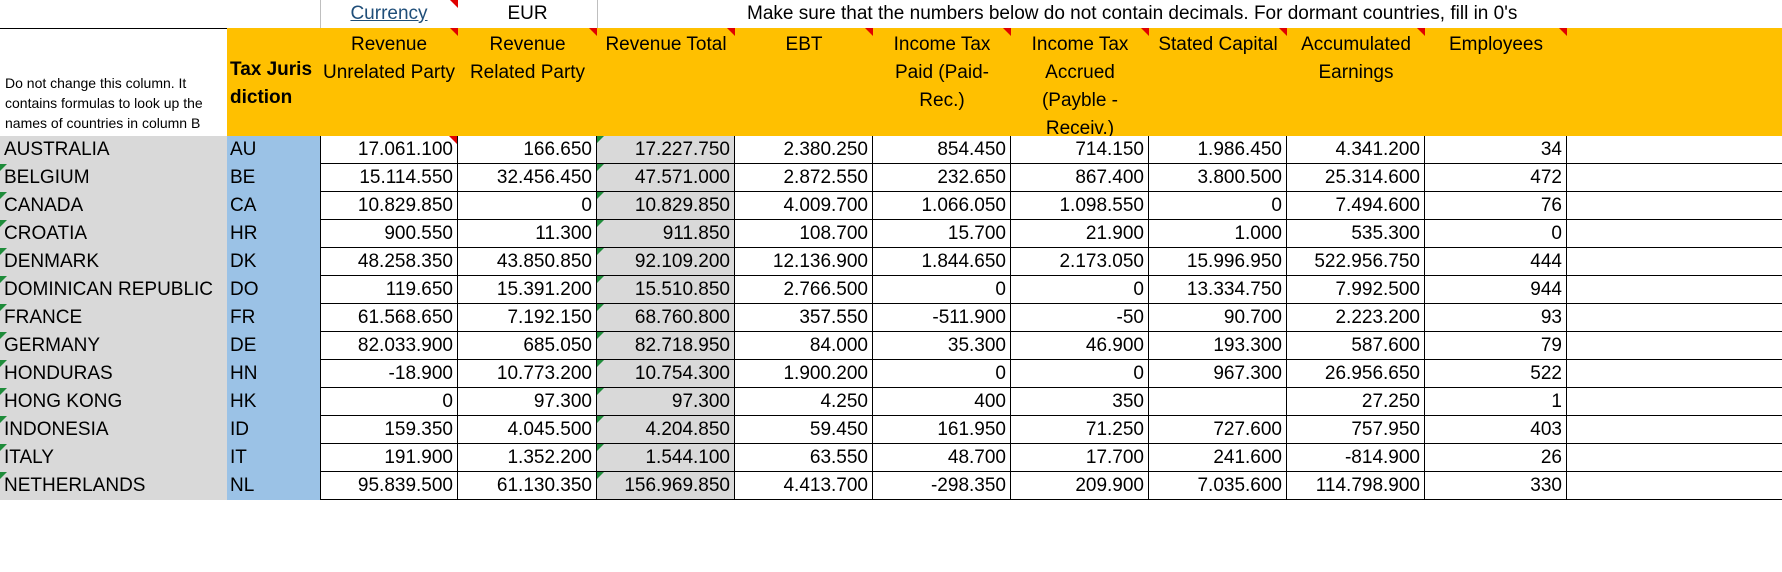  What do you see at coordinates (527, 150) in the screenshot?
I see `data-cell: 166.650` at bounding box center [527, 150].